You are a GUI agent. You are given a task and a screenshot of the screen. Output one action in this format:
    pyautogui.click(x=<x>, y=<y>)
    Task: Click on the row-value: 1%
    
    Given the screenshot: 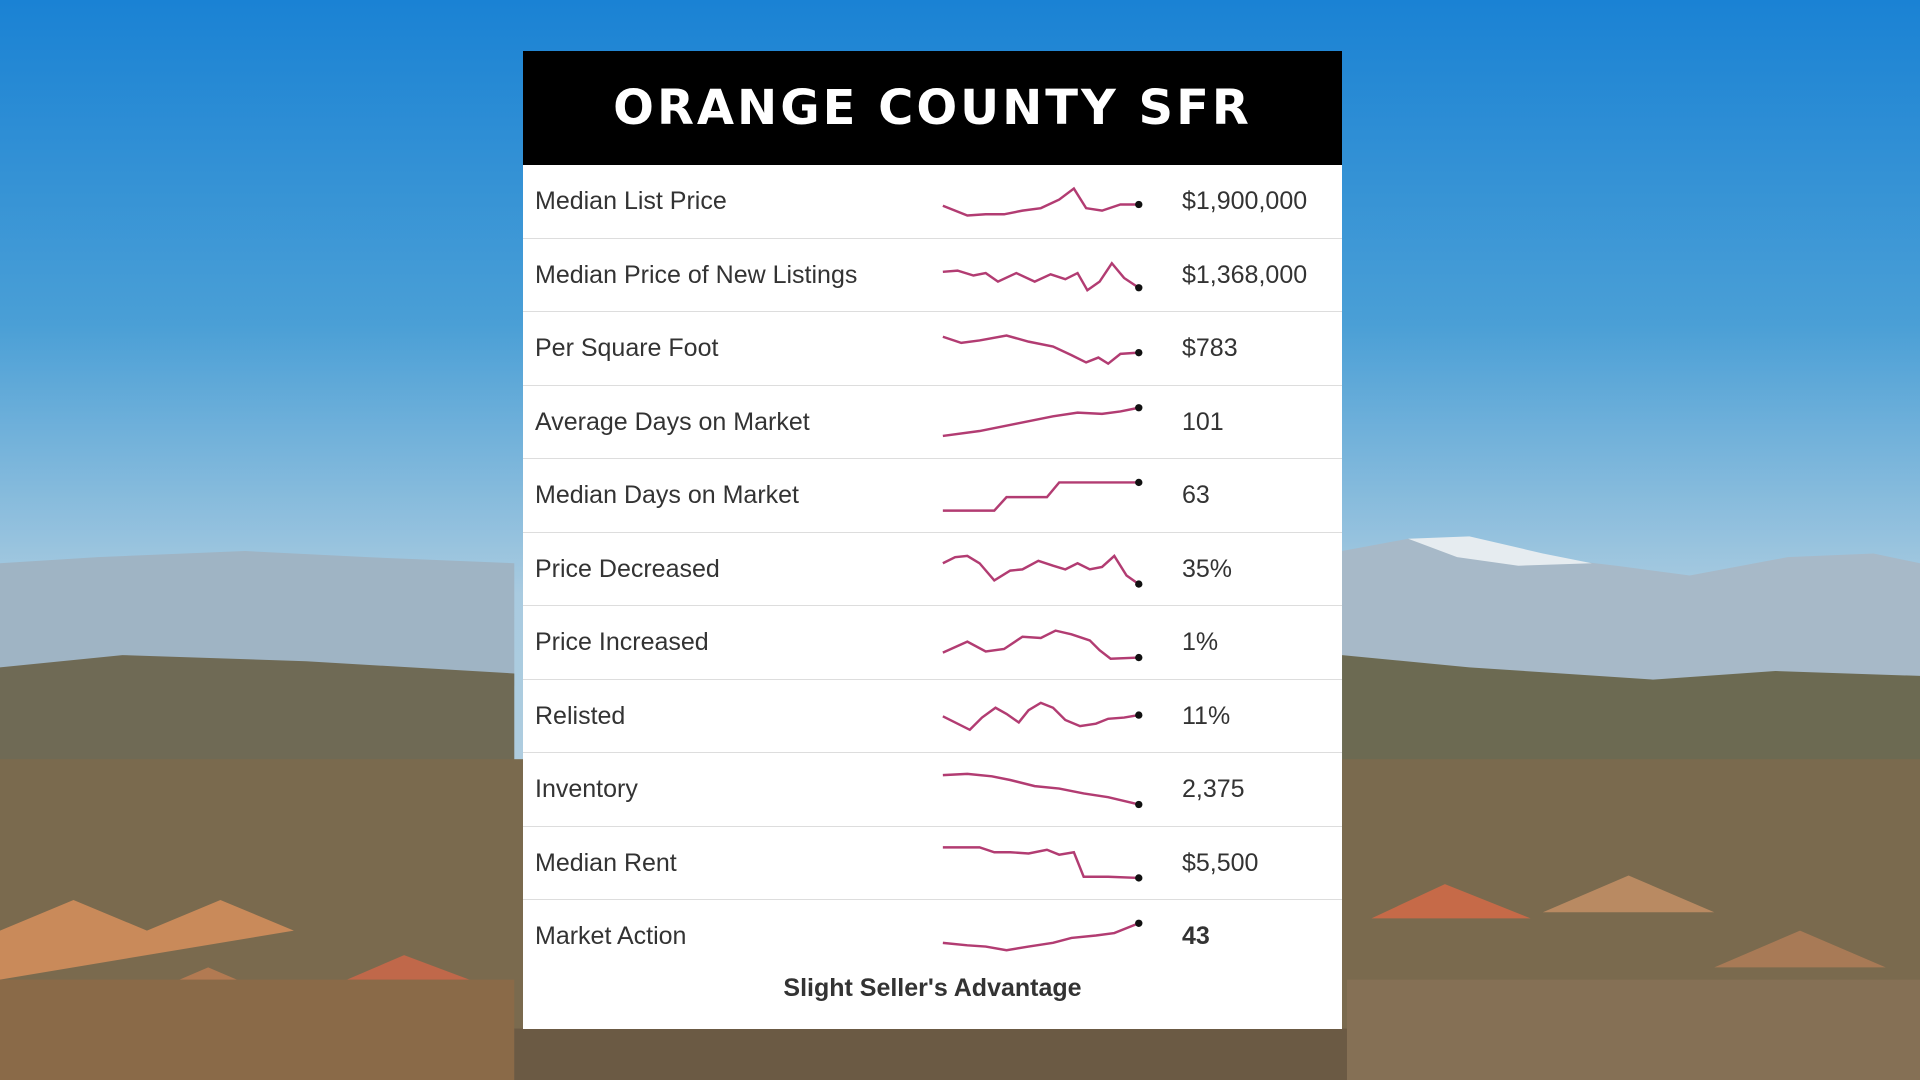 What is the action you would take?
    pyautogui.click(x=1200, y=642)
    